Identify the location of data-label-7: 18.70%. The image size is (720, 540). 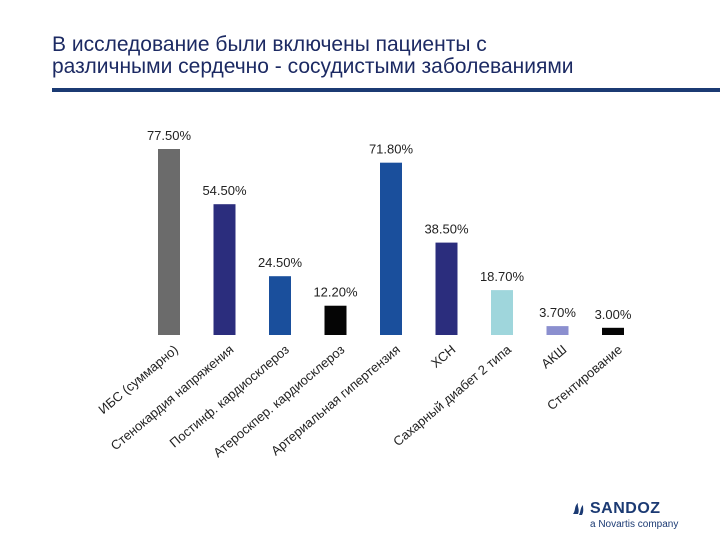
(502, 276).